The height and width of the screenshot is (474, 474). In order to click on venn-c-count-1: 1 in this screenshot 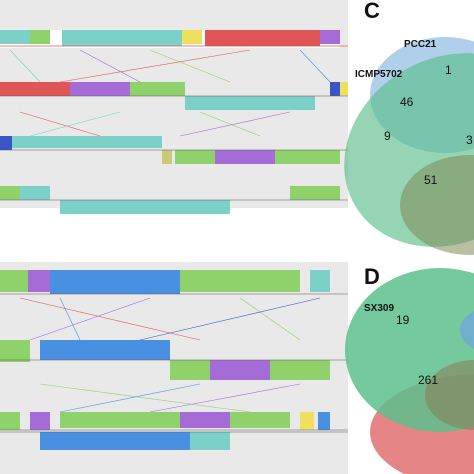, I will do `click(448, 70)`.